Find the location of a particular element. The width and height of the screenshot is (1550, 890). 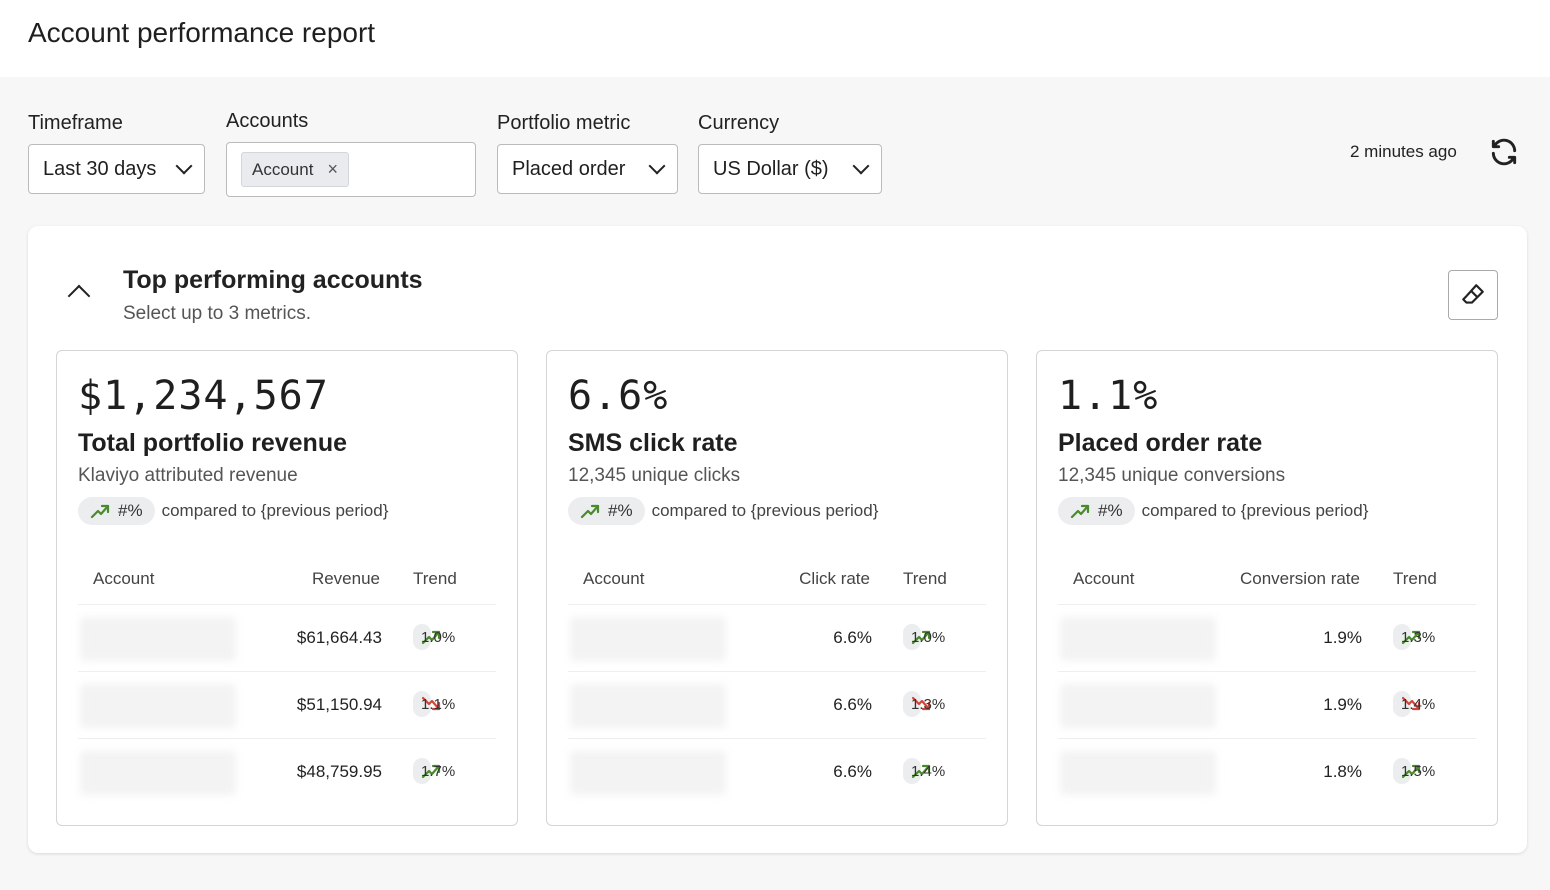

metric-name: SMS click rate is located at coordinates (653, 443).